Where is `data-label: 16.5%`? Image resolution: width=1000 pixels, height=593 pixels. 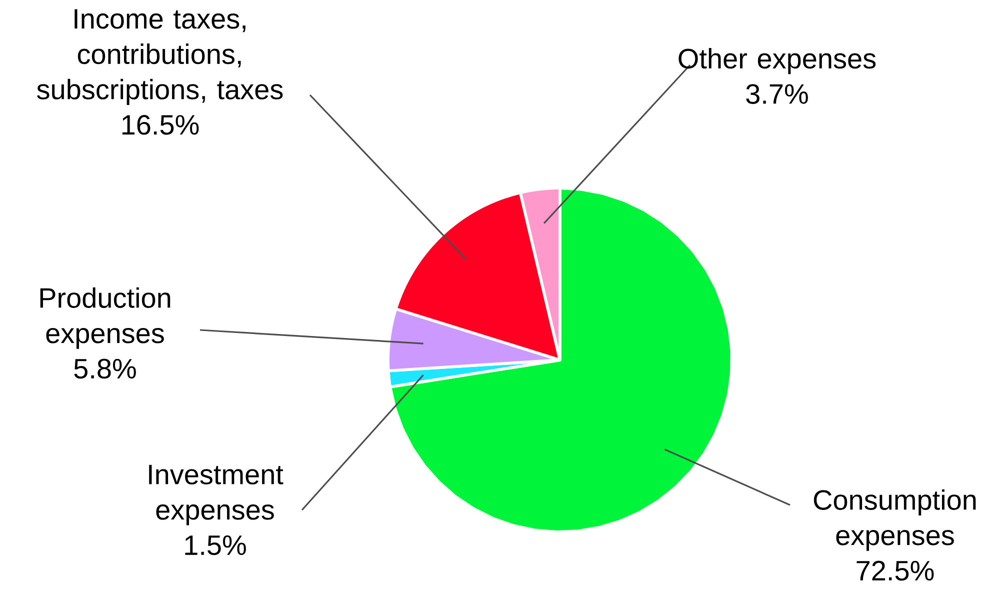 data-label: 16.5% is located at coordinates (160, 124).